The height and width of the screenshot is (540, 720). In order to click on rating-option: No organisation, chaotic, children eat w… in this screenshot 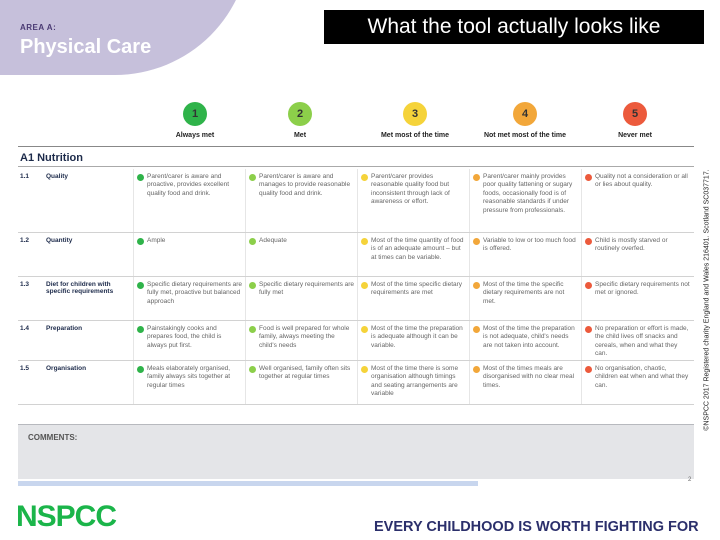, I will do `click(637, 382)`.